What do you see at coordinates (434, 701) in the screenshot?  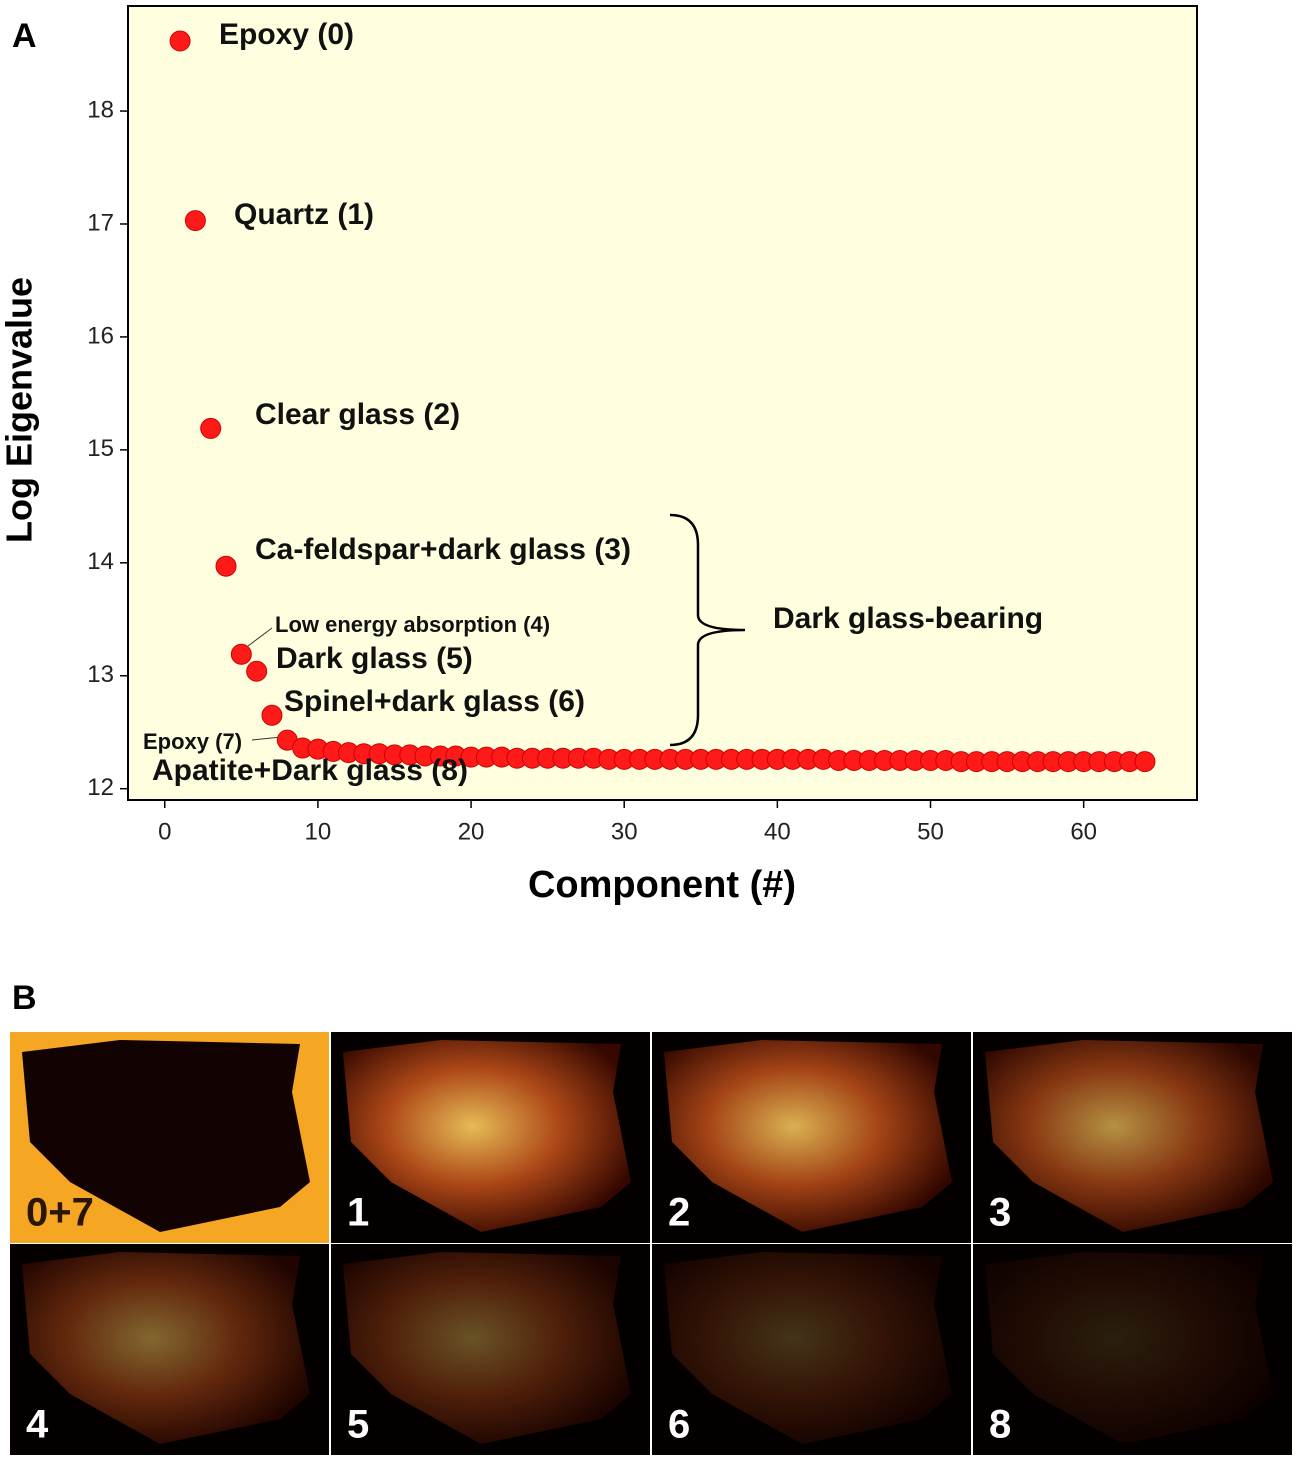 I see `annotation: Spinel+dark glass (6)` at bounding box center [434, 701].